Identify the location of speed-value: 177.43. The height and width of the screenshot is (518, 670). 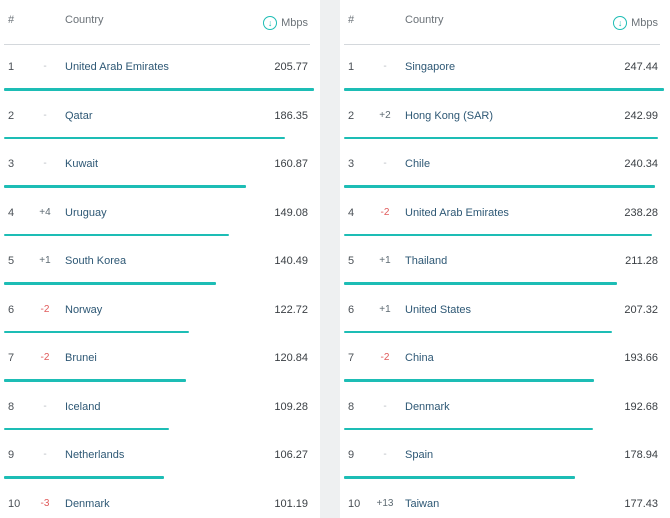
(641, 503).